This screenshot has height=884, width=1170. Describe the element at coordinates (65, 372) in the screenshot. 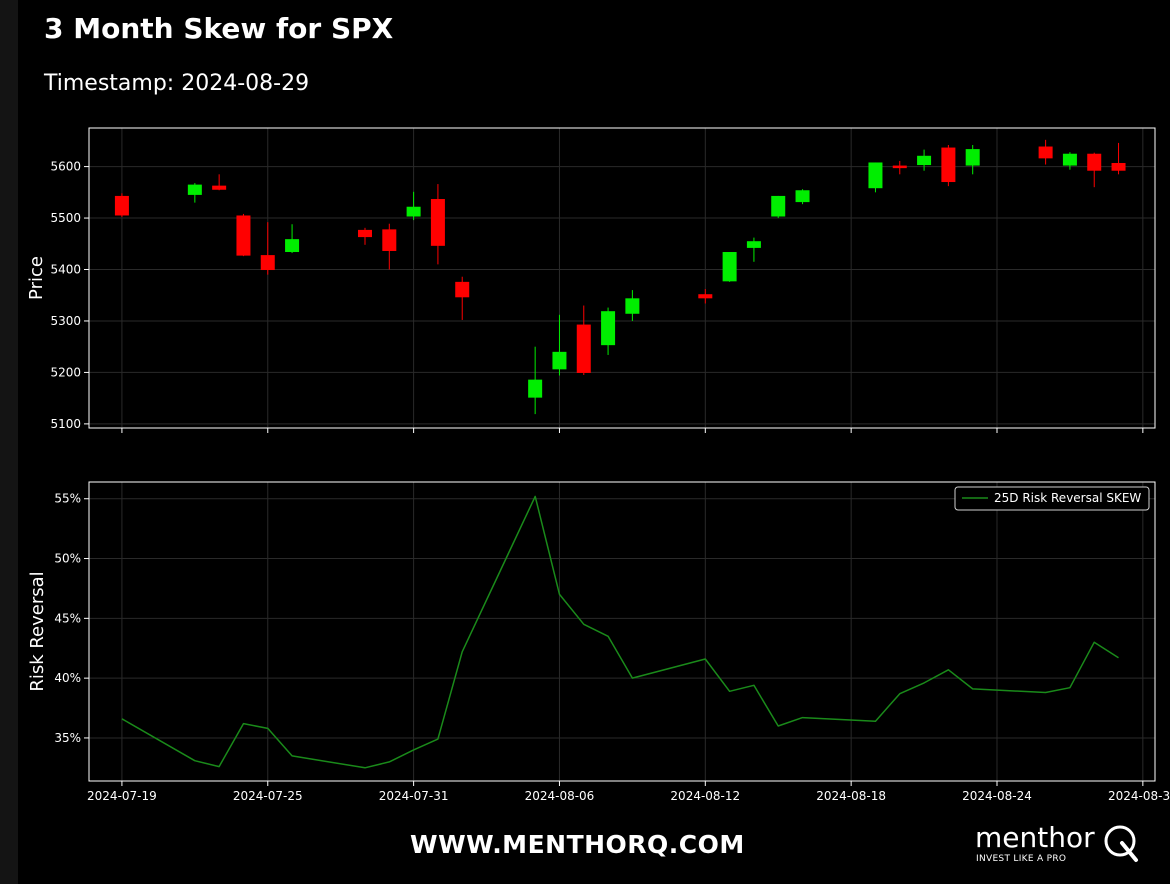

I see `price-ytick-label: 5200` at that location.